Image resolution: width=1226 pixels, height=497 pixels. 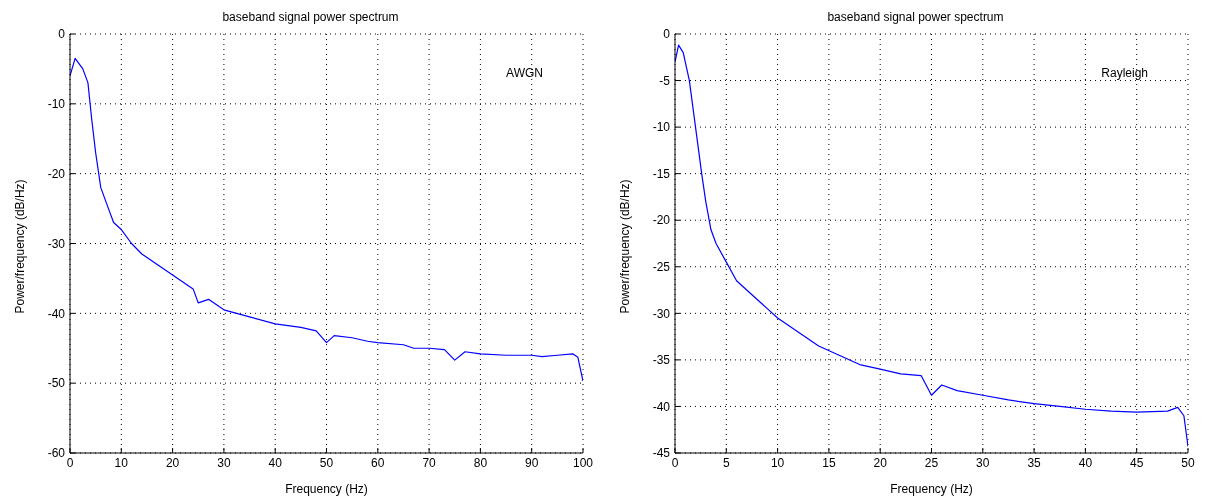 What do you see at coordinates (661, 360) in the screenshot?
I see `y-tick-label: -35` at bounding box center [661, 360].